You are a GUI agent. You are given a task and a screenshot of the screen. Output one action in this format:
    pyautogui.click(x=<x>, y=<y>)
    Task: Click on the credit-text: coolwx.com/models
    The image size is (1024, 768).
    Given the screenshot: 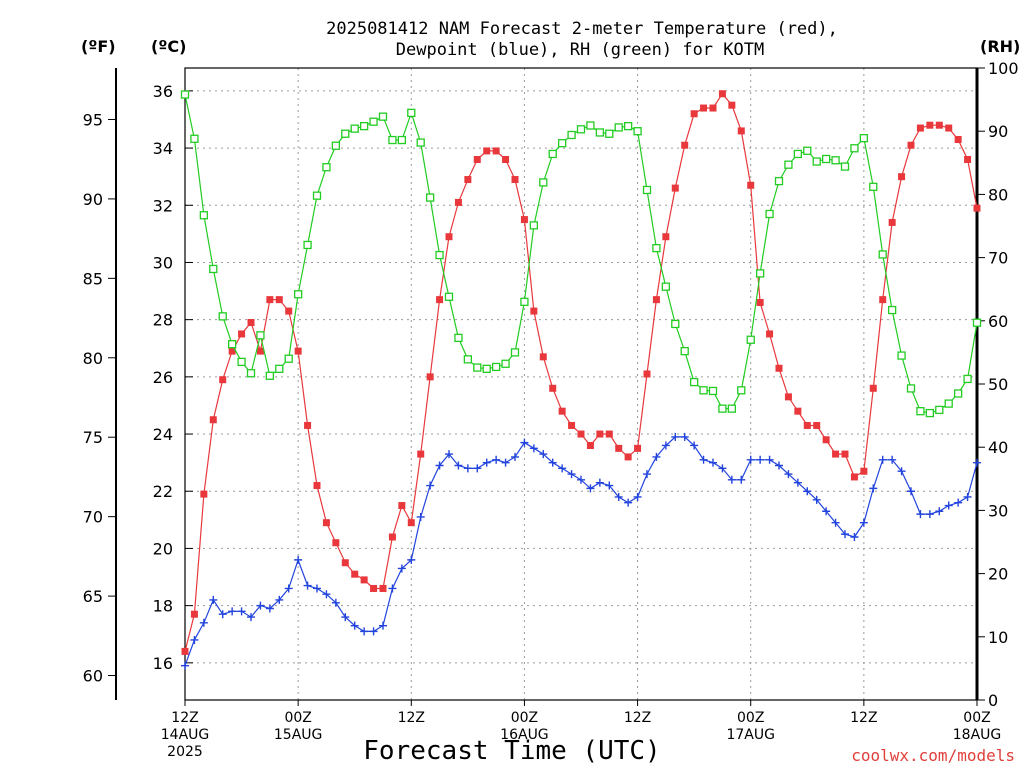 What is the action you would take?
    pyautogui.click(x=933, y=755)
    